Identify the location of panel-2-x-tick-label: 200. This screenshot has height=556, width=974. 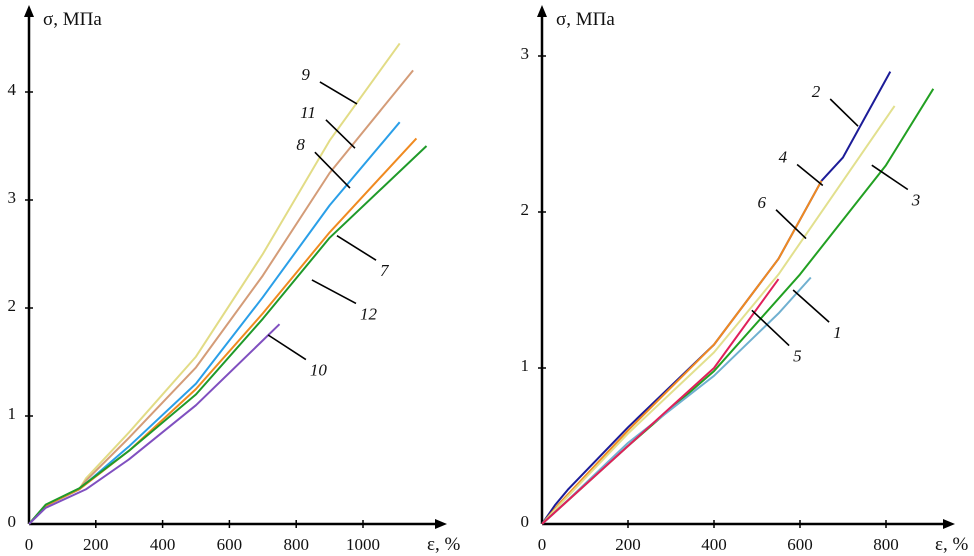
(628, 544).